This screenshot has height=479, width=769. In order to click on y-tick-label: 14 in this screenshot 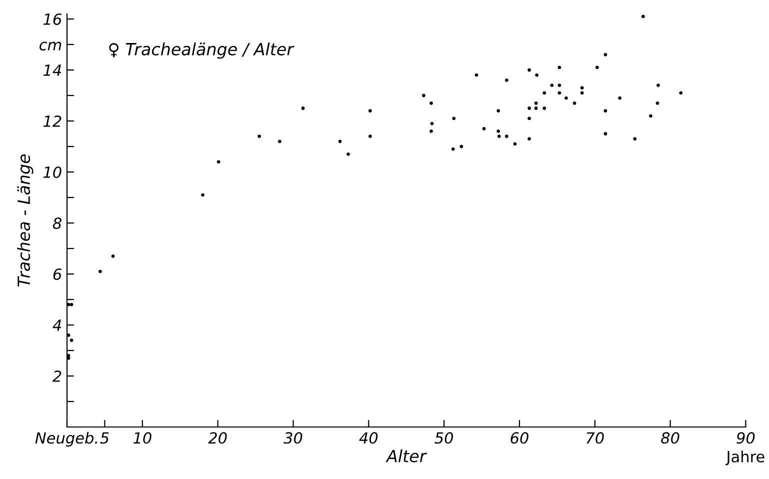, I will do `click(52, 70)`.